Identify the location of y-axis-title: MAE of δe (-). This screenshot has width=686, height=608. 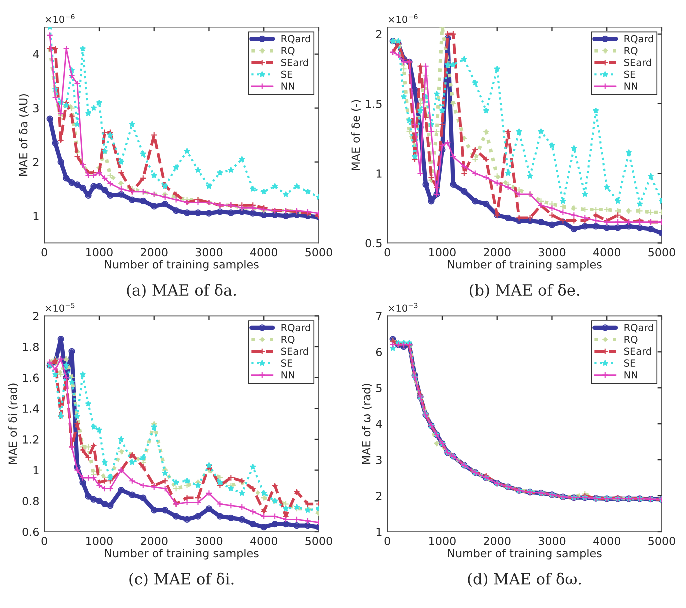
(357, 135).